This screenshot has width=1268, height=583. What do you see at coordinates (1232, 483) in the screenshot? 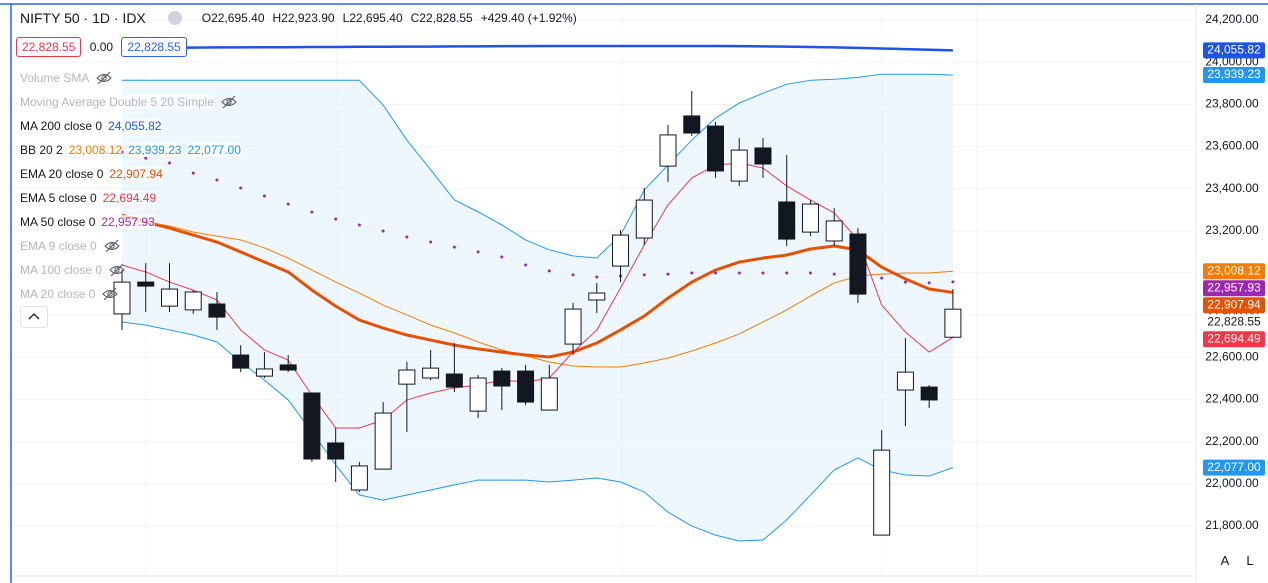
I see `y-tick-label: 22,000.00` at bounding box center [1232, 483].